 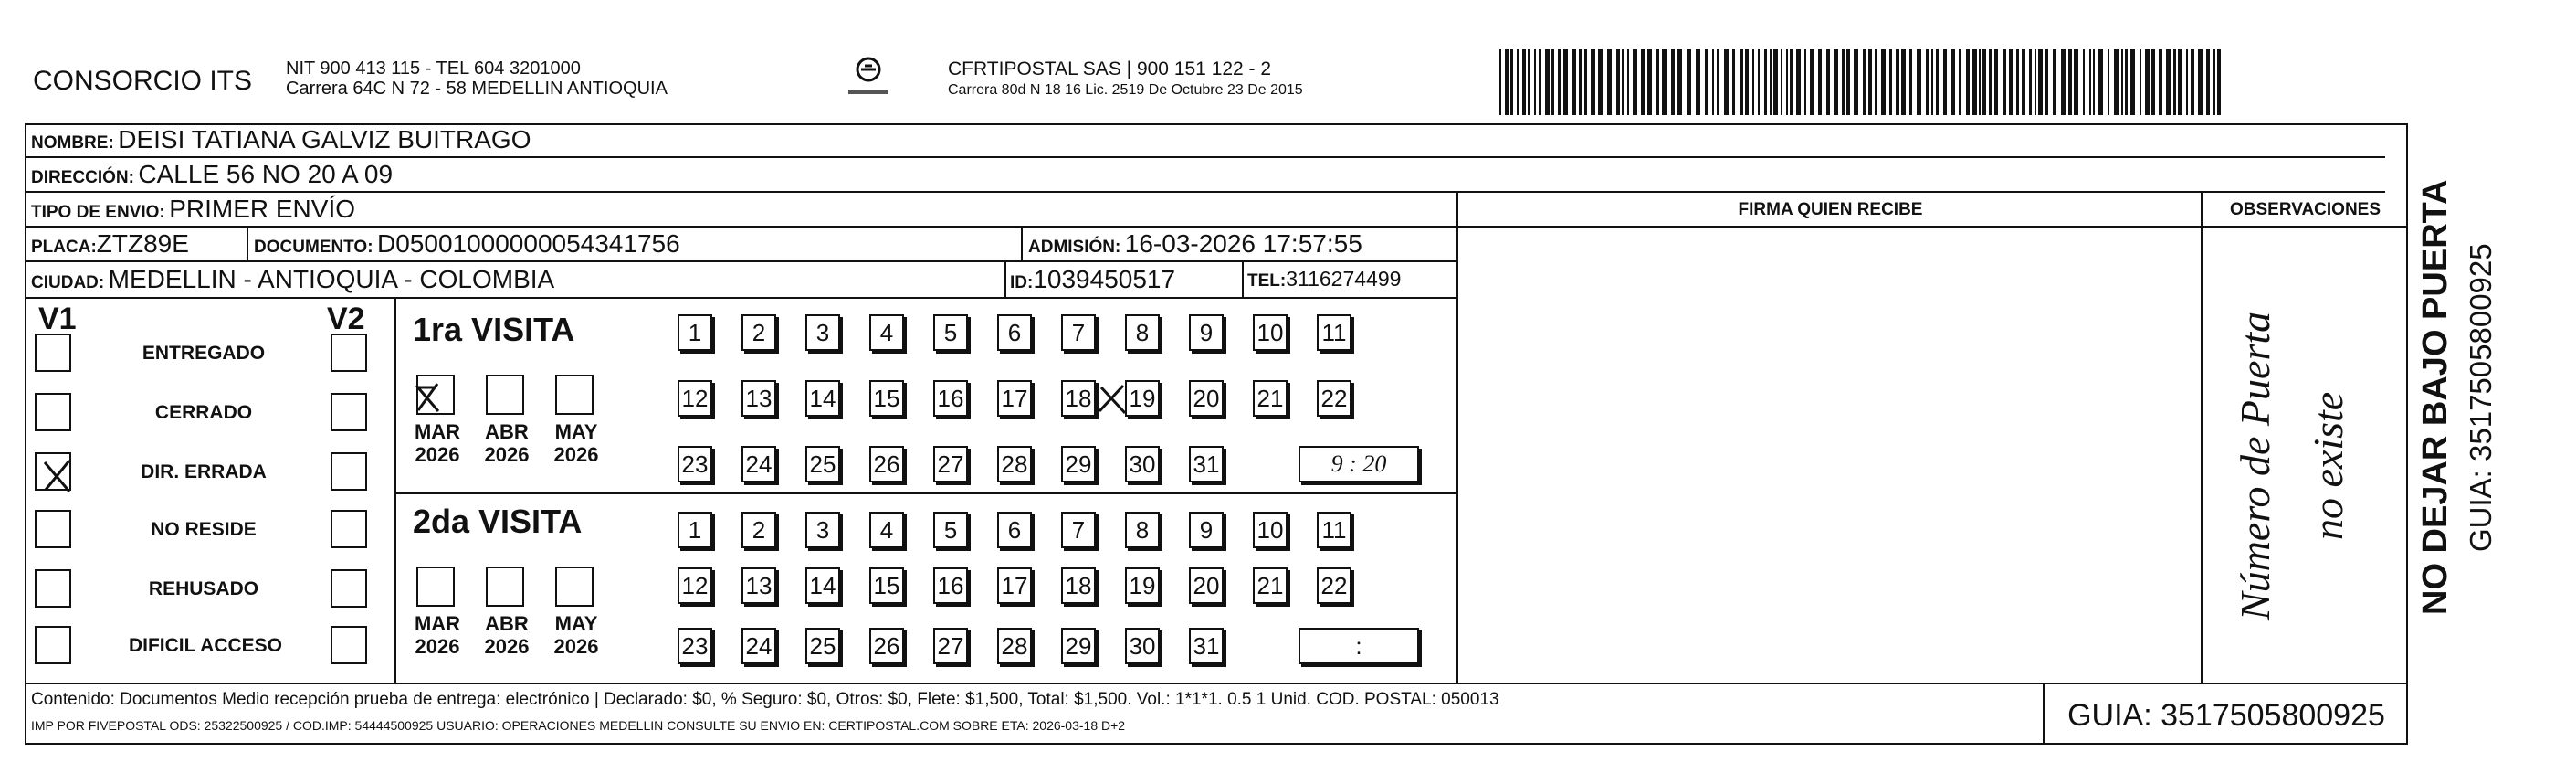 What do you see at coordinates (886, 530) in the screenshot?
I see `day-box: 4` at bounding box center [886, 530].